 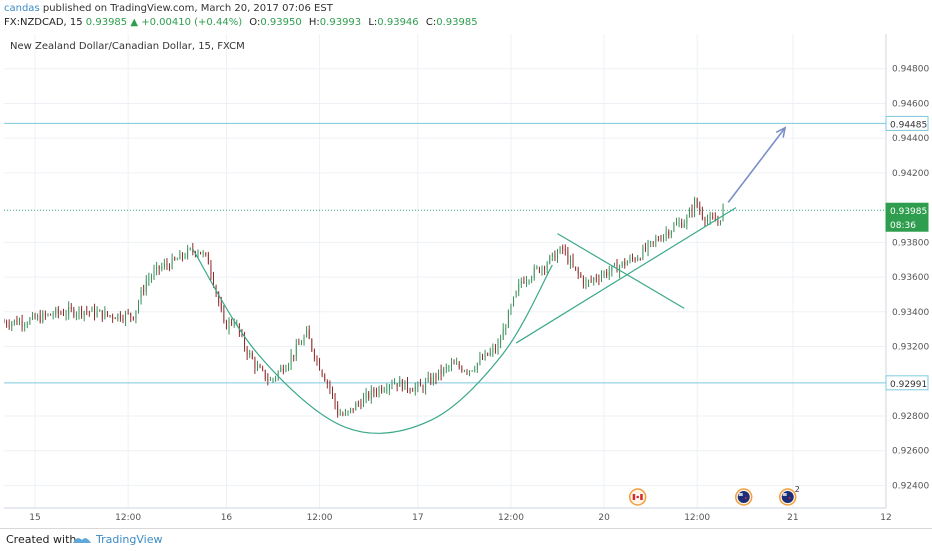 I want to click on projection-arrow, so click(x=756, y=165).